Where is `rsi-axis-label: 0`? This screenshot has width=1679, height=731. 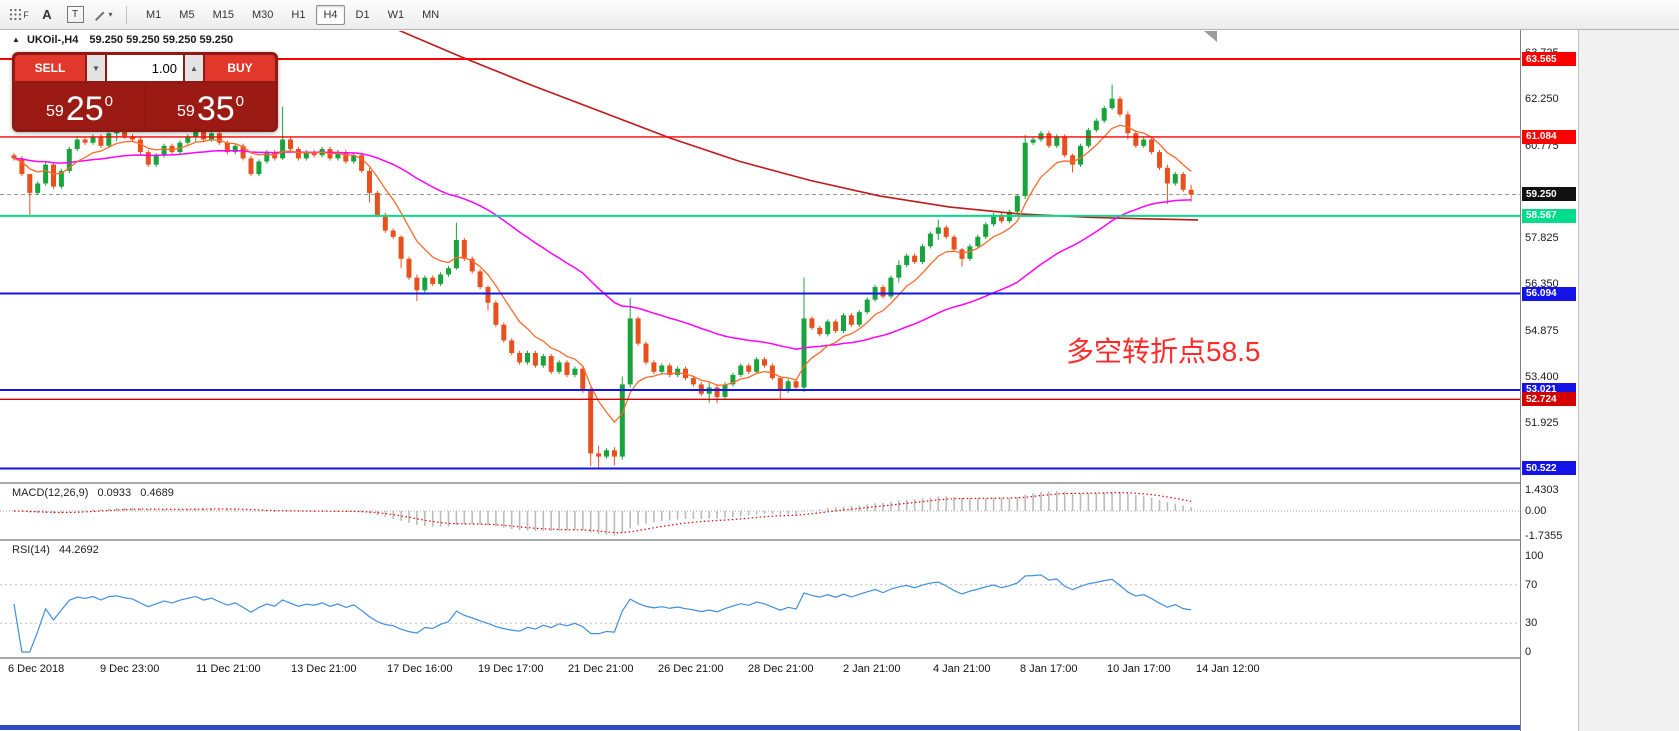 rsi-axis-label: 0 is located at coordinates (1528, 652).